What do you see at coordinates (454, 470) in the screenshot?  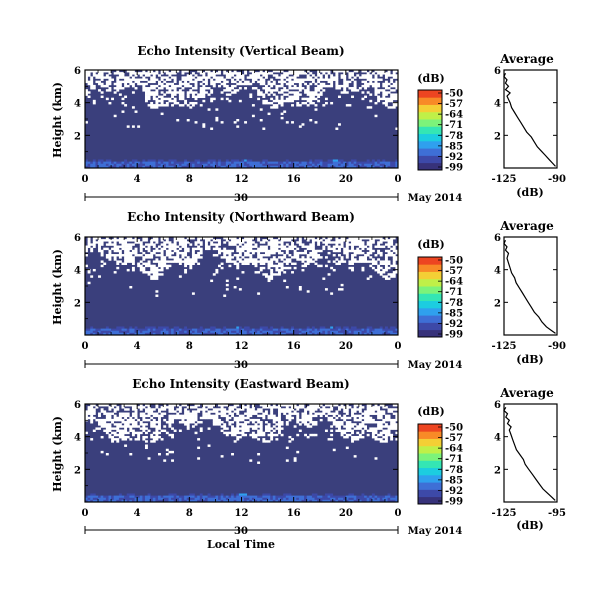 I see `colorbar-tick-label: -78` at bounding box center [454, 470].